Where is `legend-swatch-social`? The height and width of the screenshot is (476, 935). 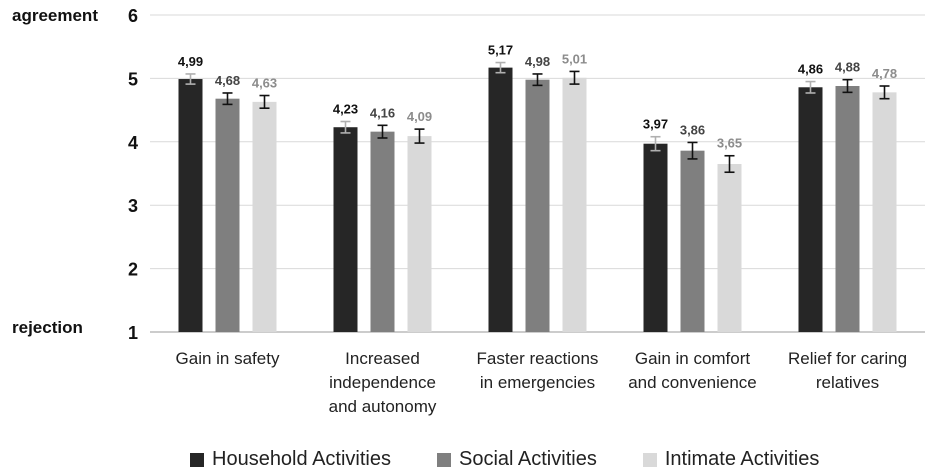
legend-swatch-social is located at coordinates (443, 459).